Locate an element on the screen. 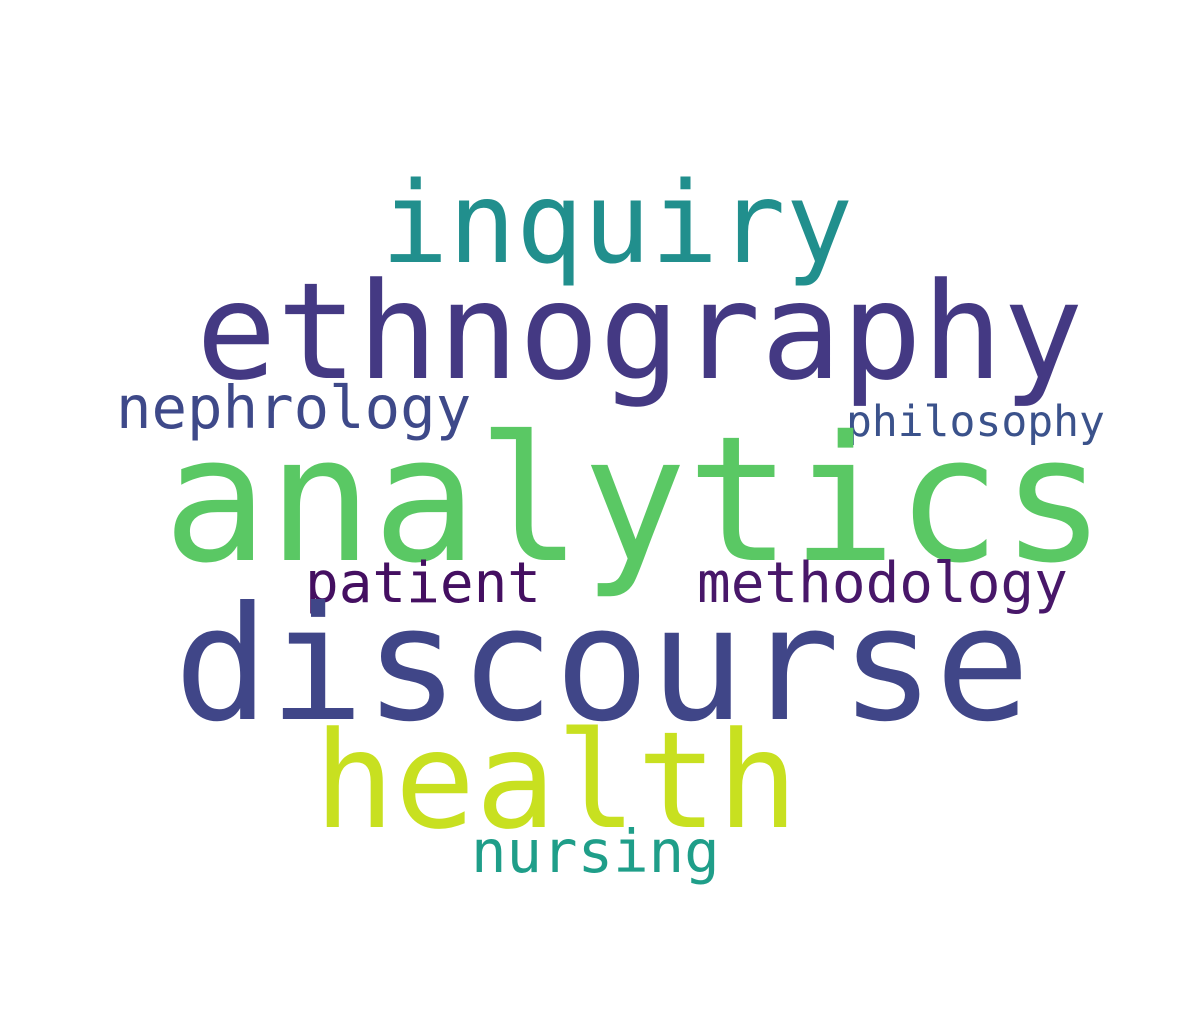  word-philosophy: philosophy is located at coordinates (975, 422).